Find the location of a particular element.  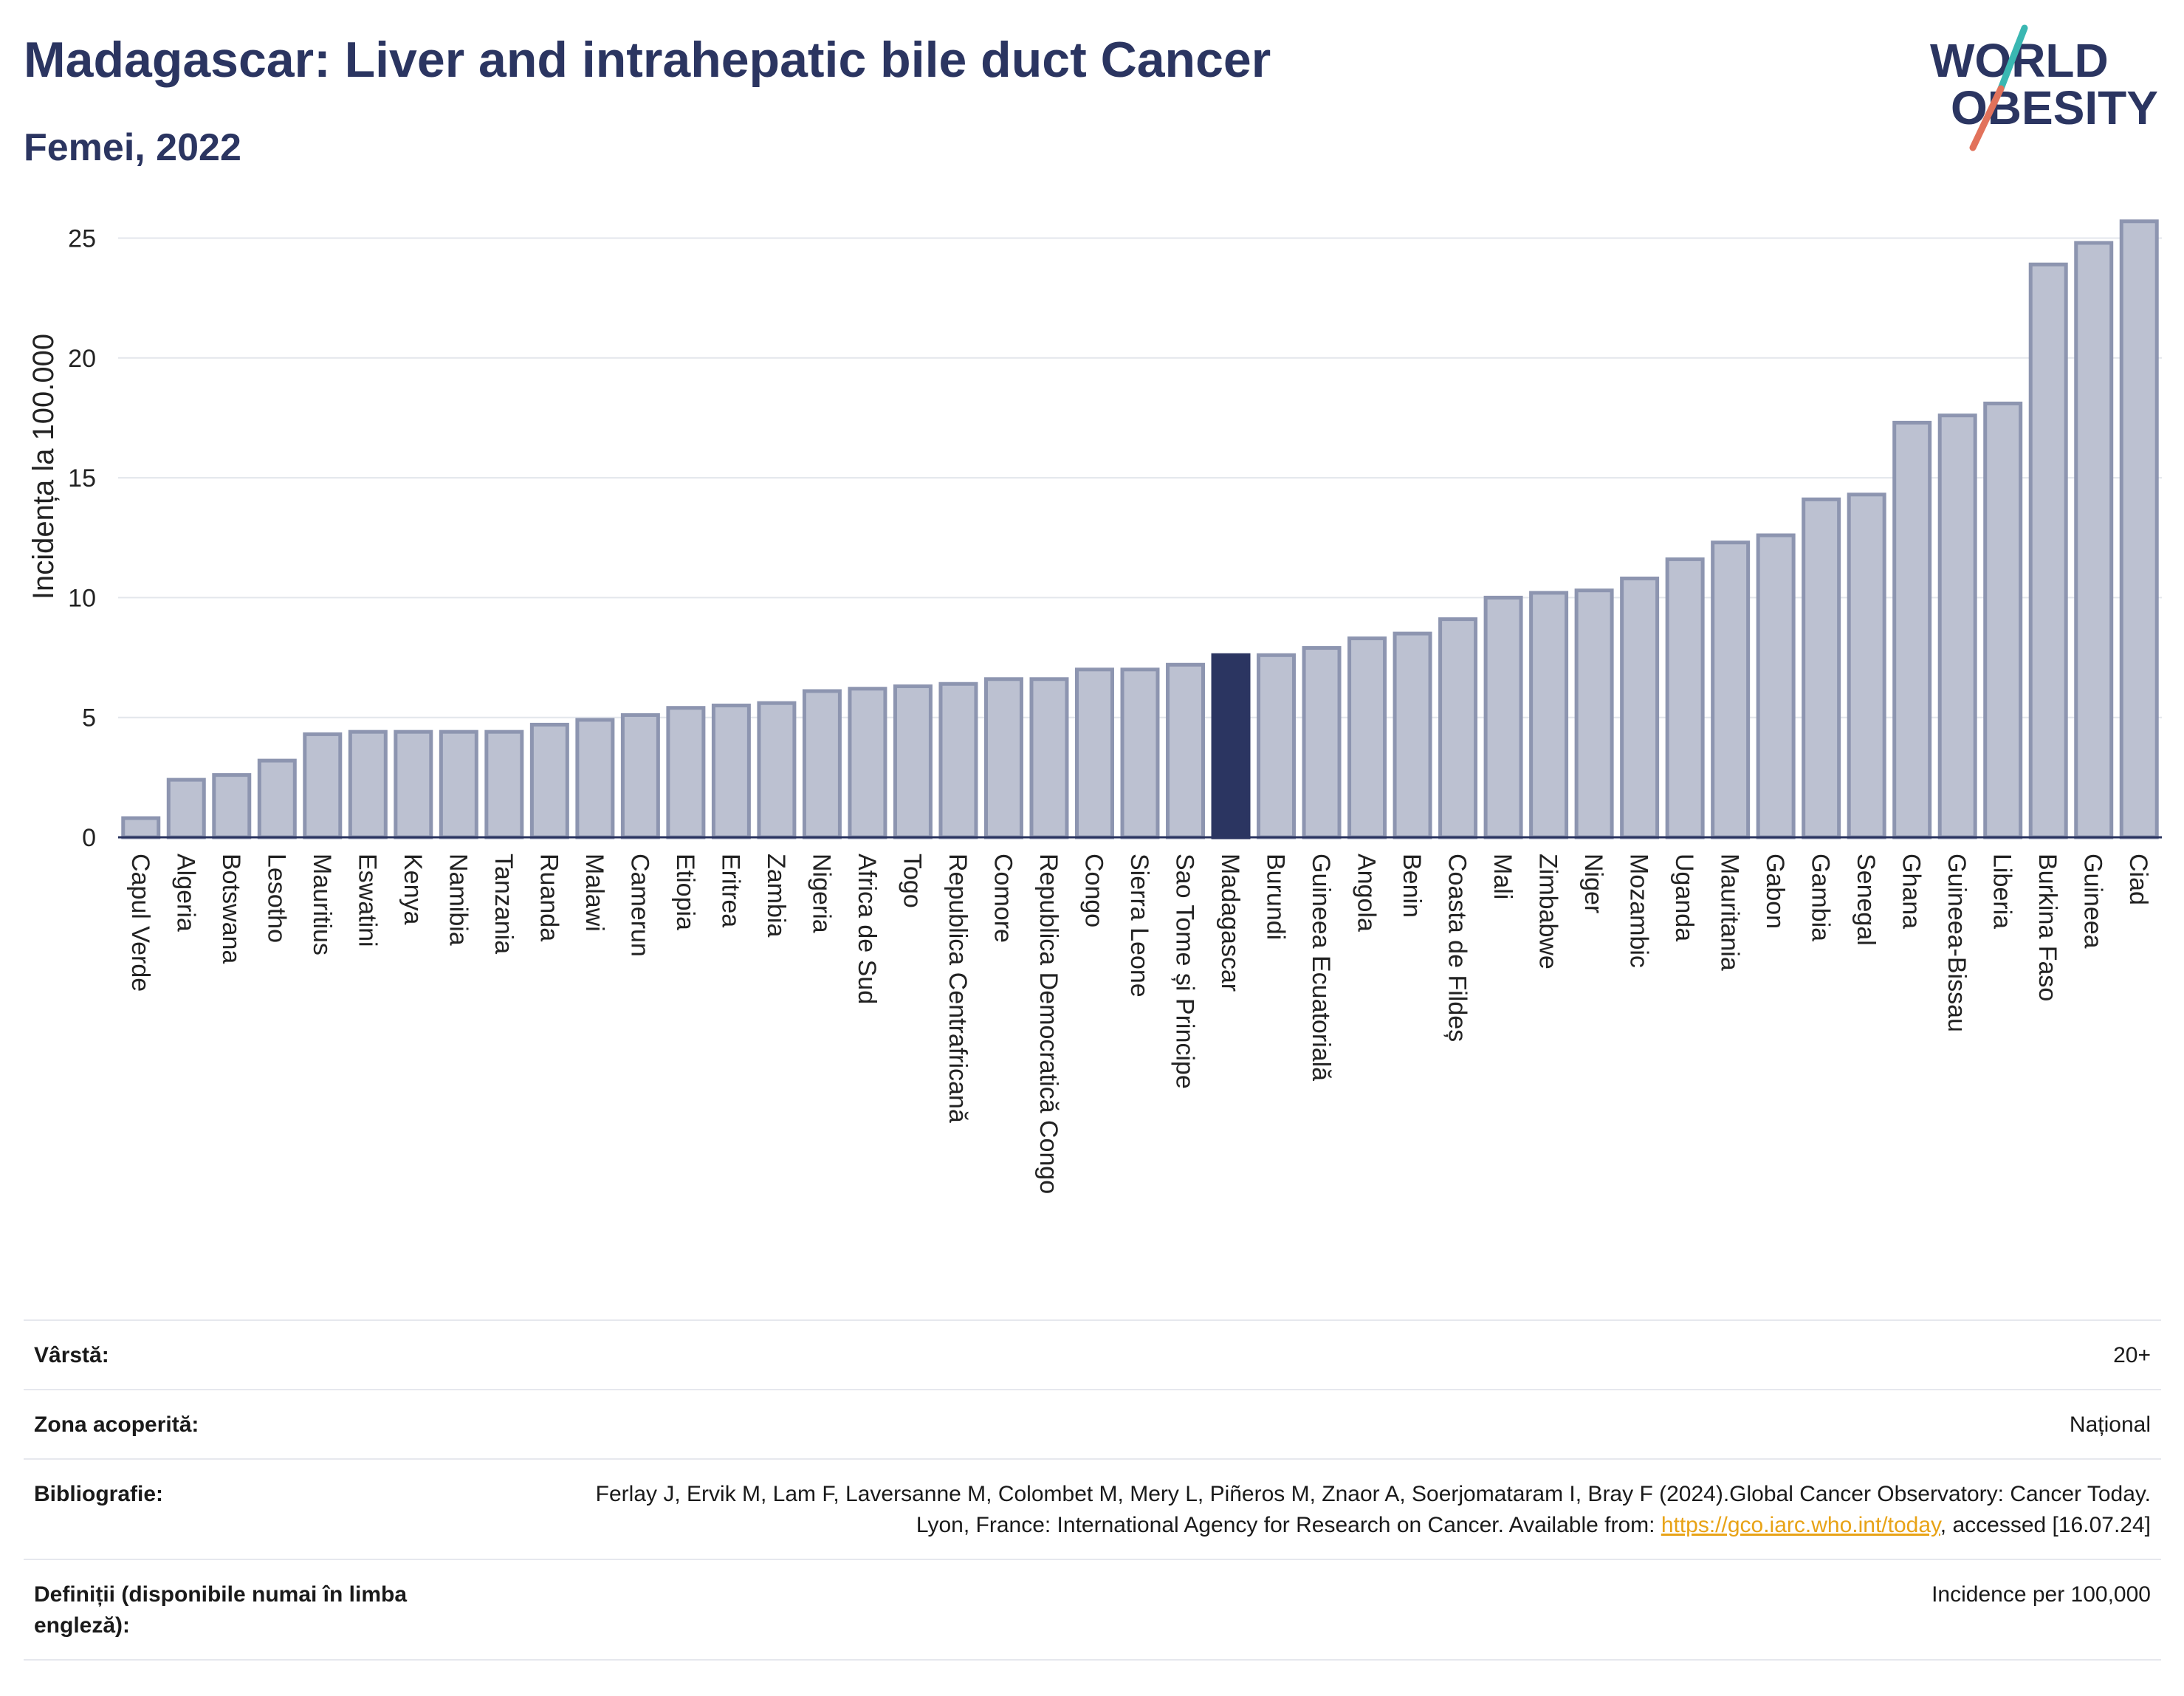

x-category-label: Gabon is located at coordinates (1775, 891).